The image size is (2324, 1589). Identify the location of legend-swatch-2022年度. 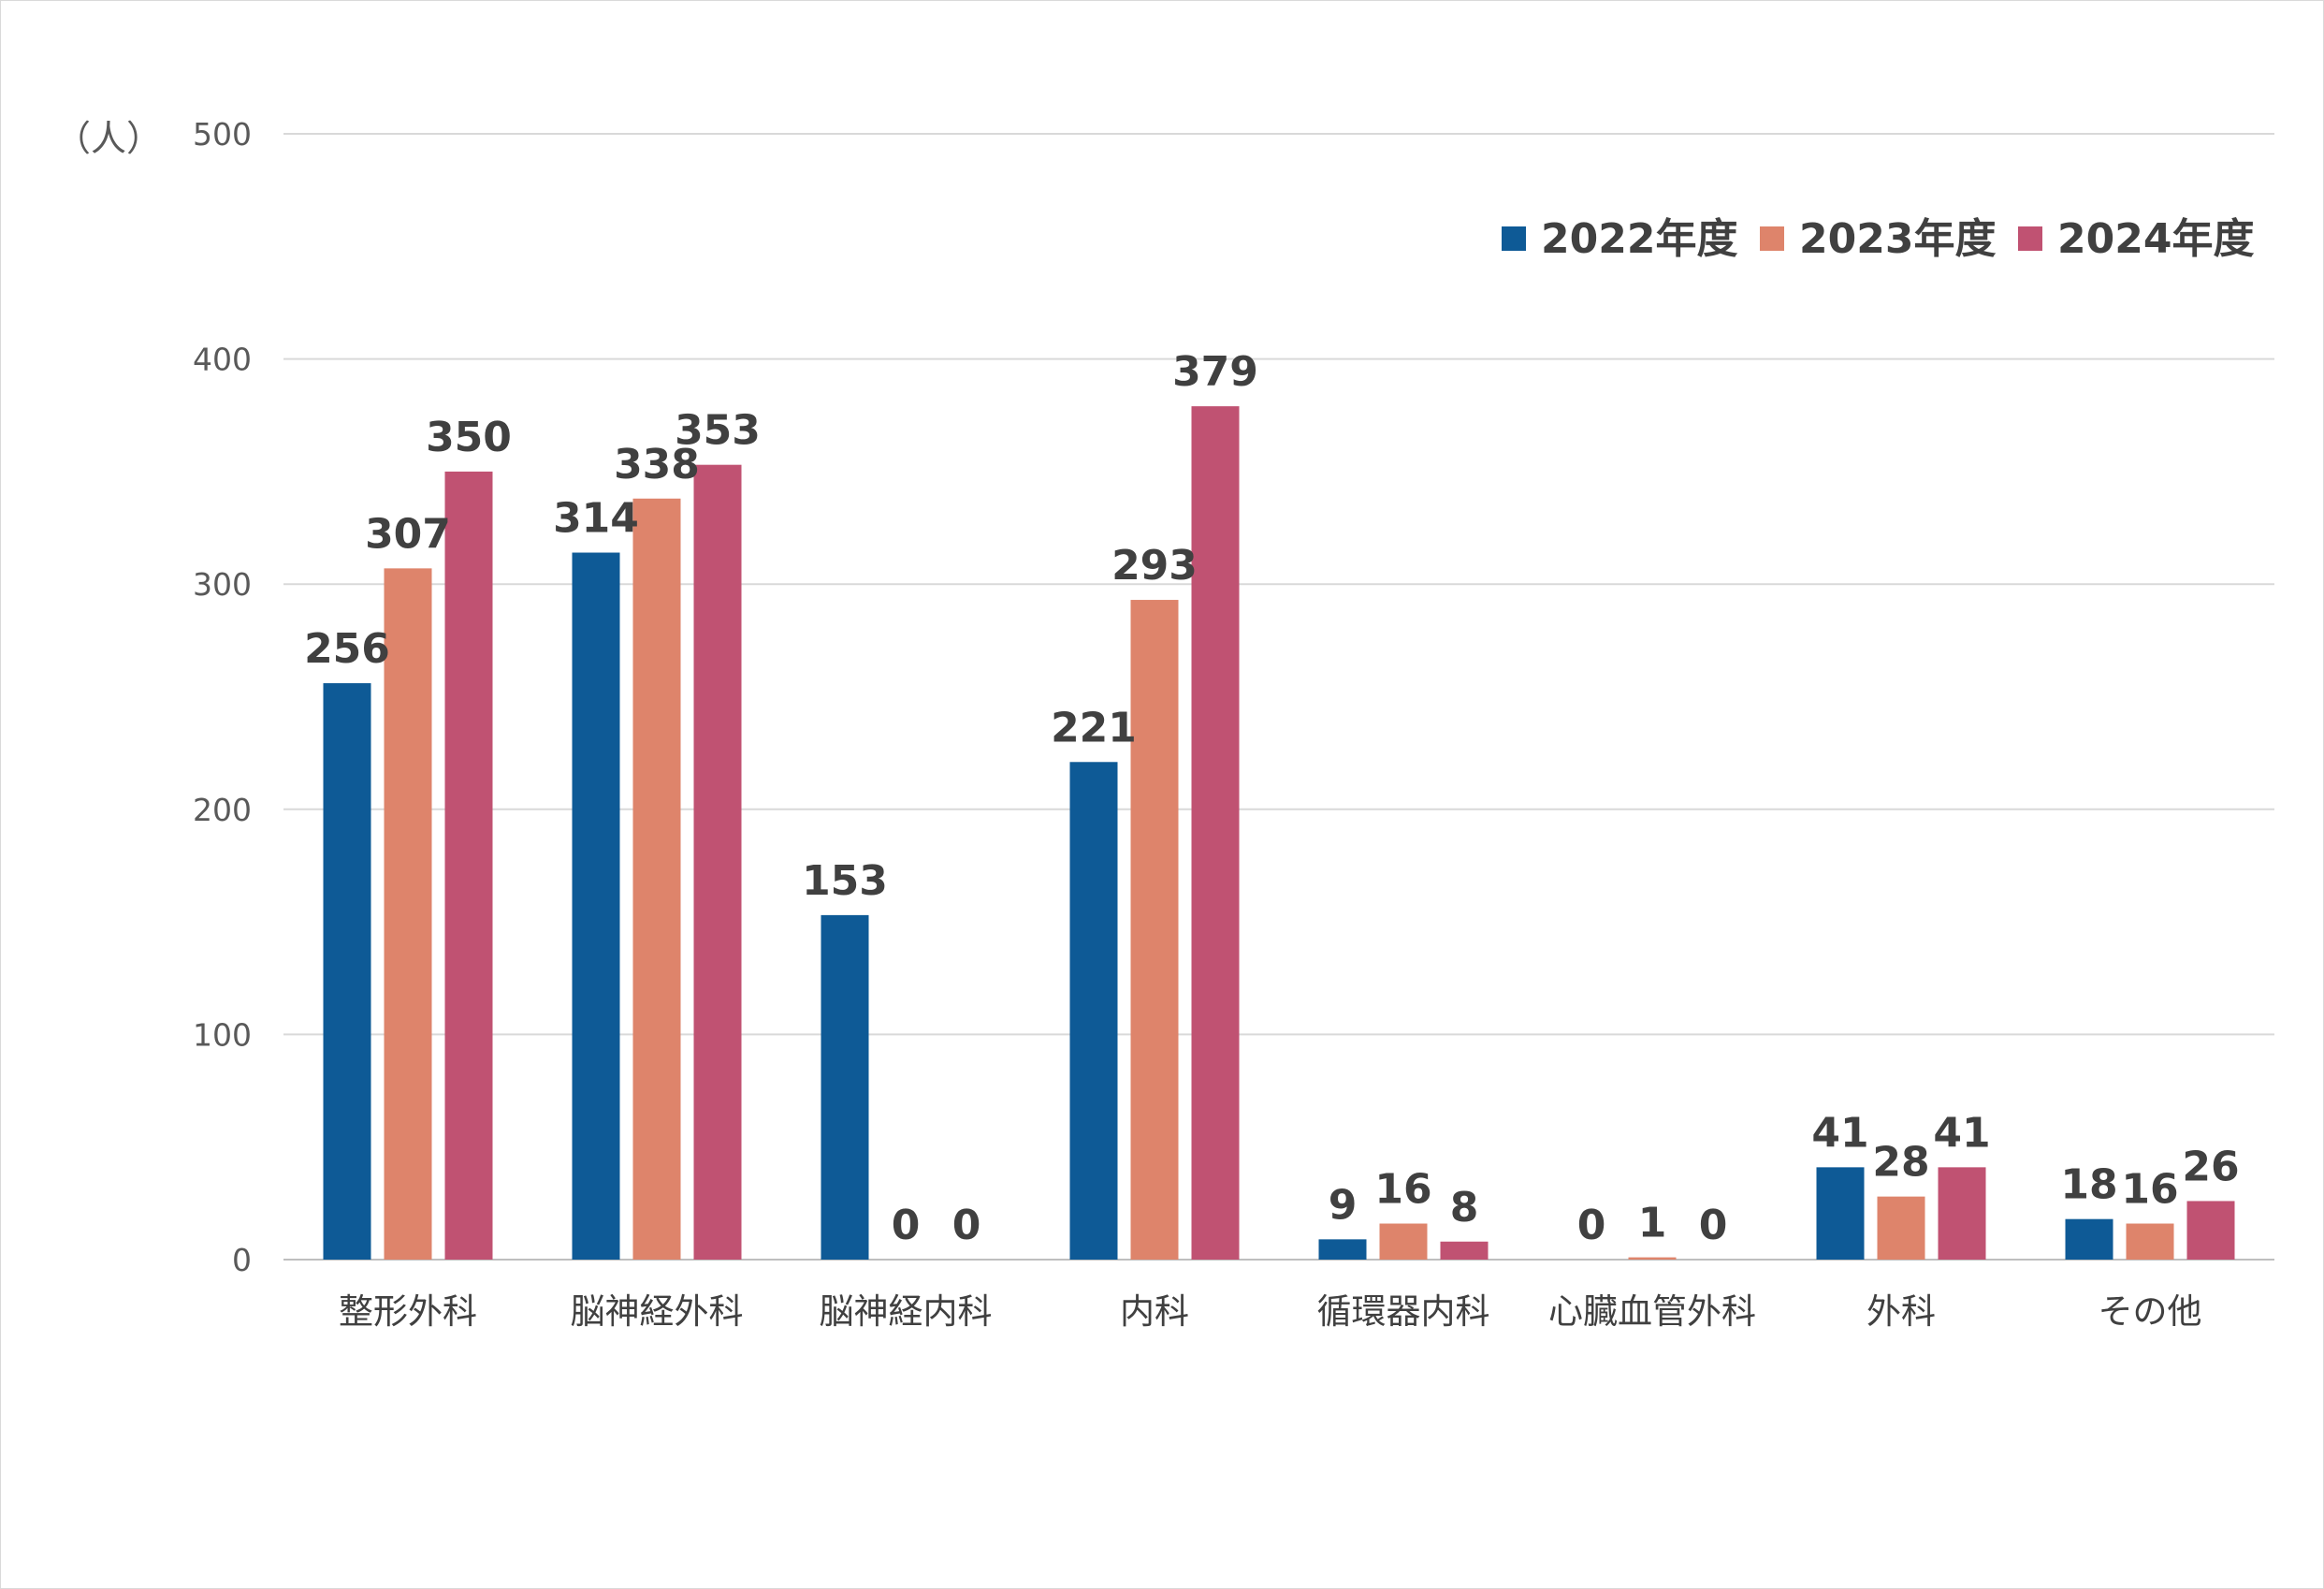
(1514, 238).